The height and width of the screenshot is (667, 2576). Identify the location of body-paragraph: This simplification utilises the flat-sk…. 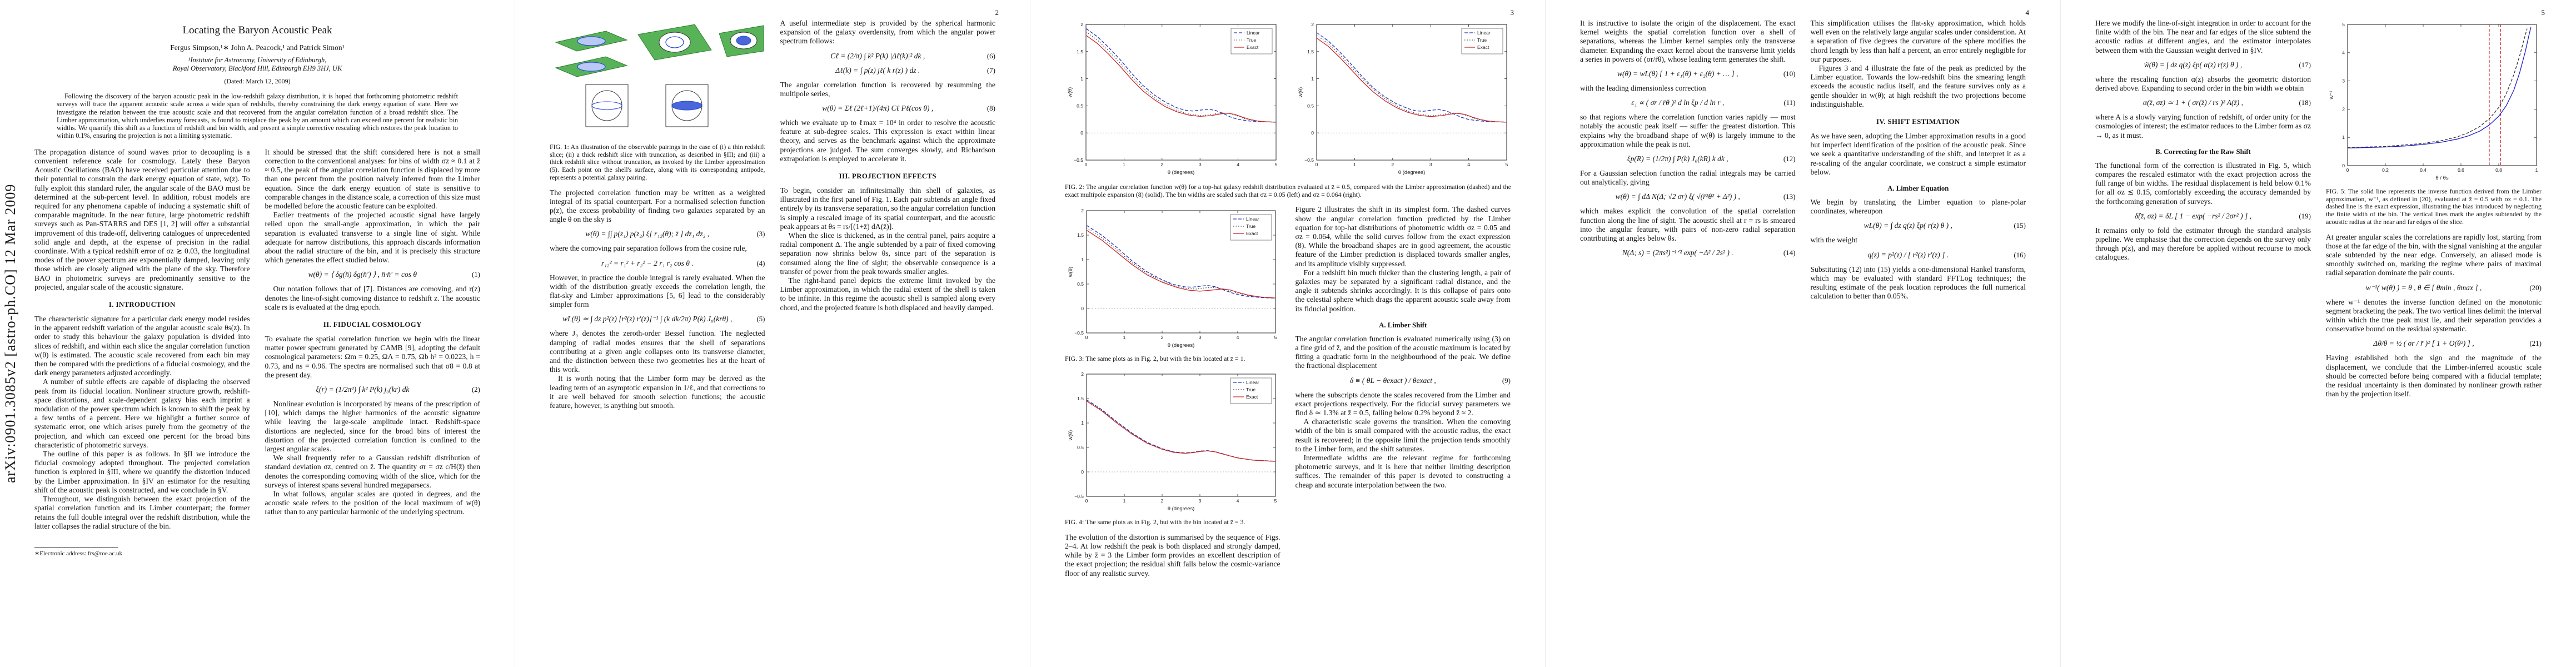
(1918, 41).